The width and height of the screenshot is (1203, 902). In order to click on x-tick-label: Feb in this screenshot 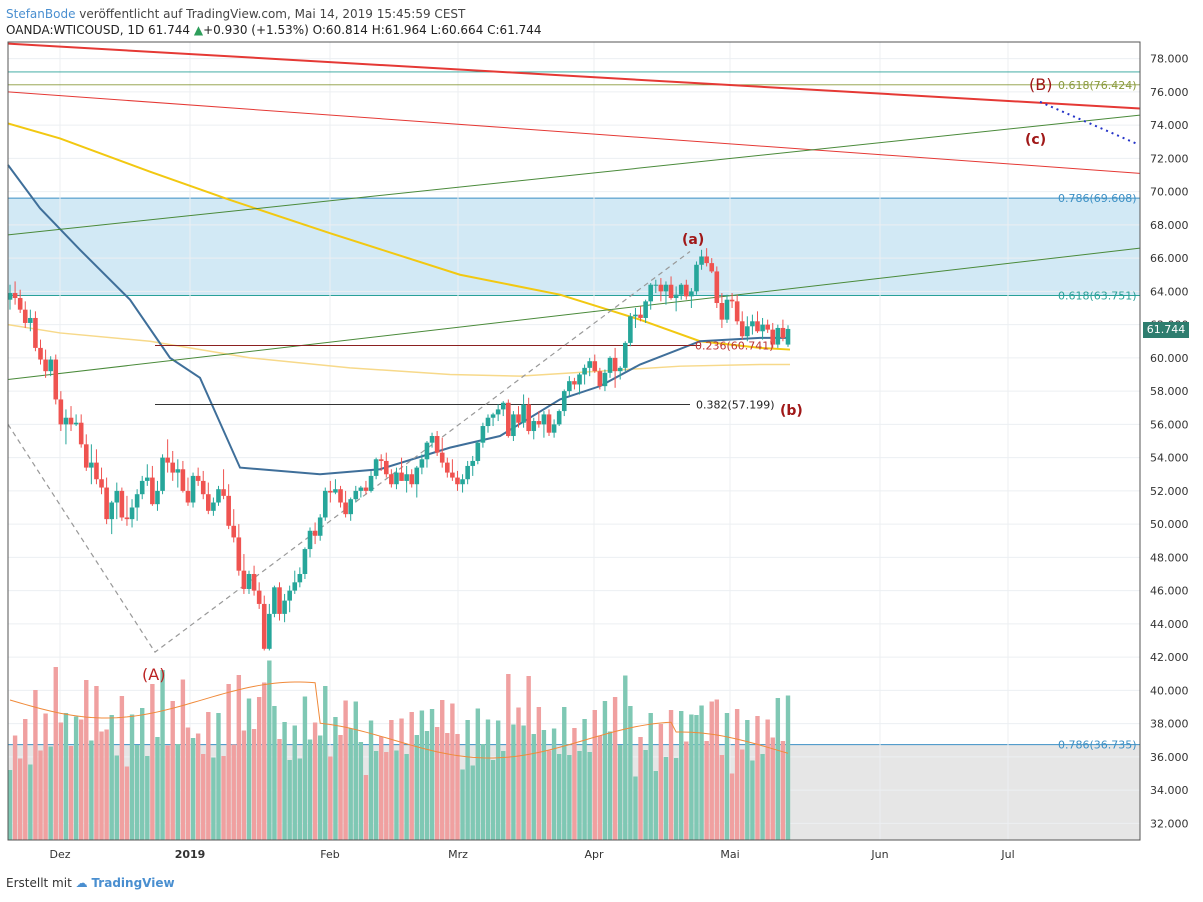, I will do `click(329, 854)`.